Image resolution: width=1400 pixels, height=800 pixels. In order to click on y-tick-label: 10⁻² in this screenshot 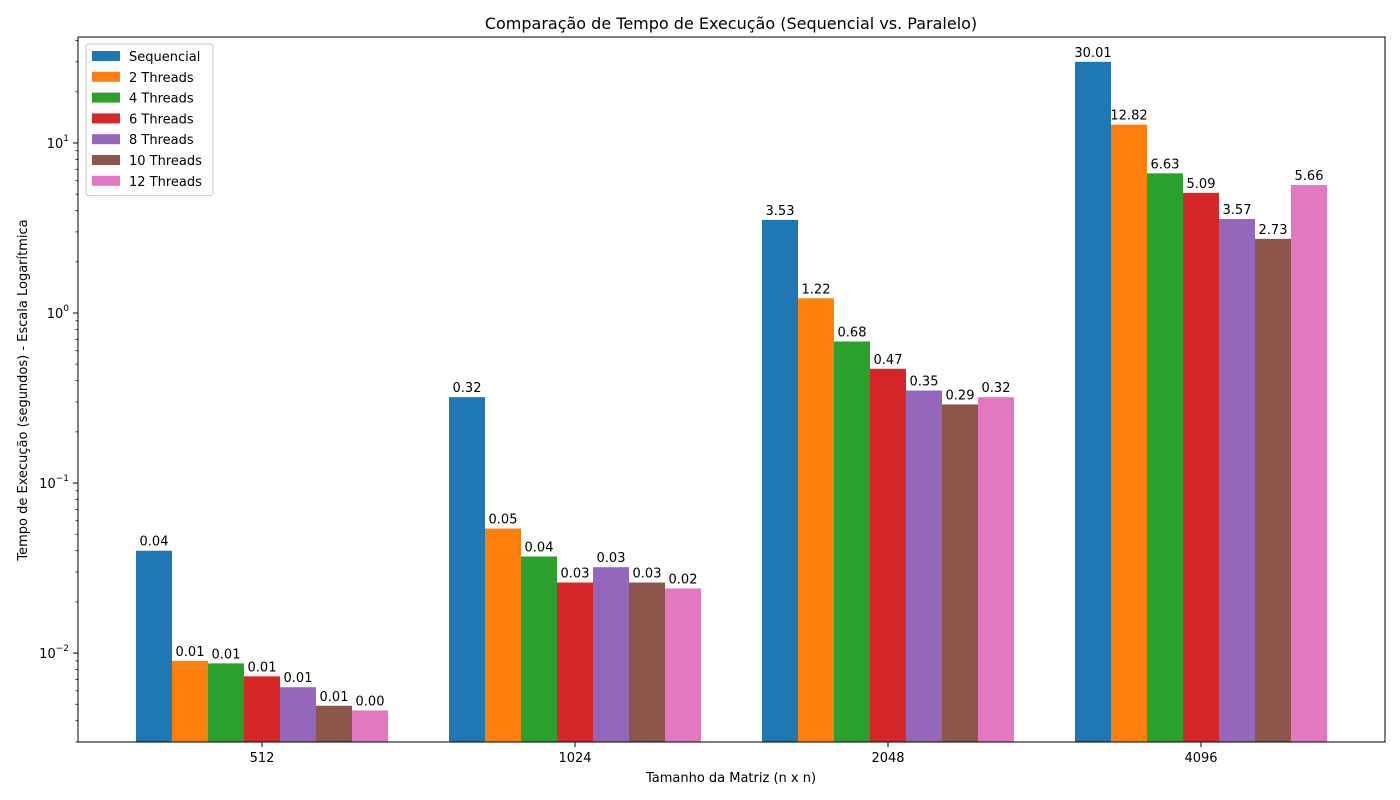, I will do `click(54, 653)`.